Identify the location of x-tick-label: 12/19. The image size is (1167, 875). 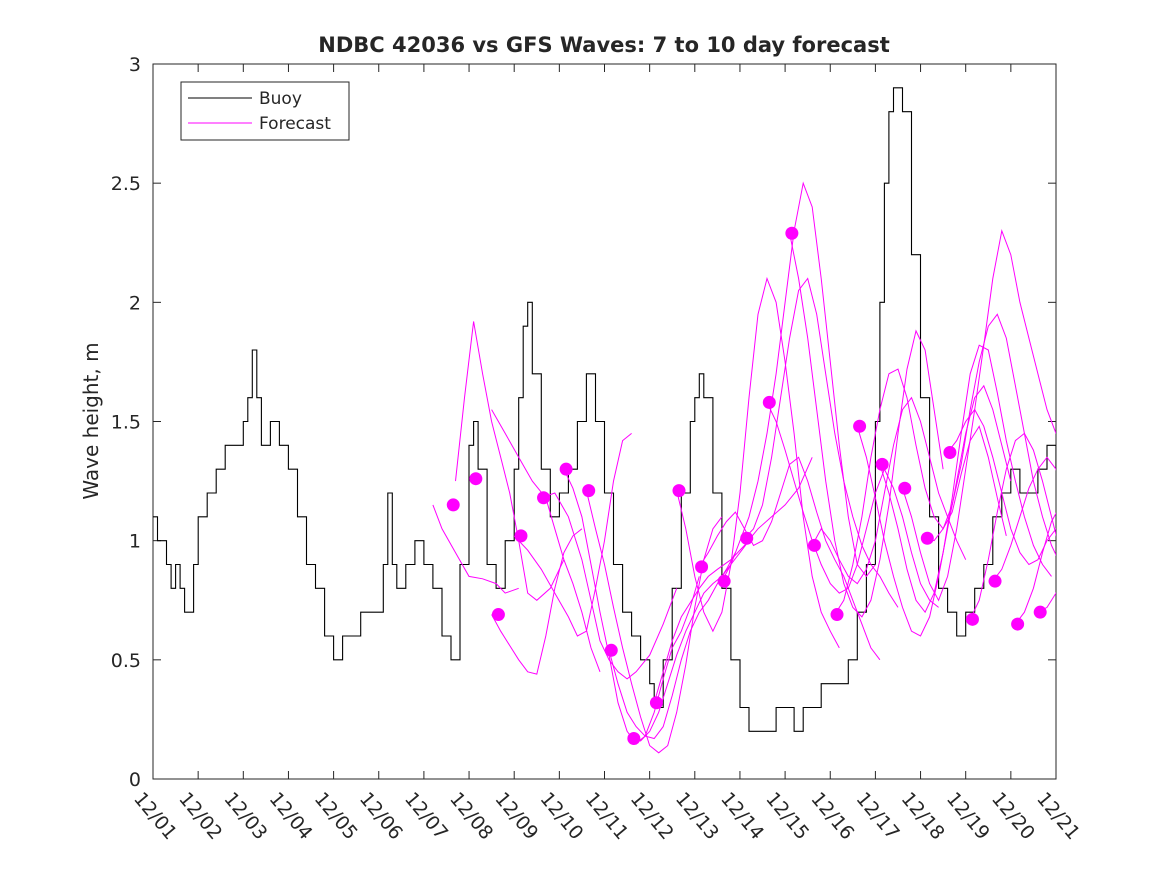
(968, 816).